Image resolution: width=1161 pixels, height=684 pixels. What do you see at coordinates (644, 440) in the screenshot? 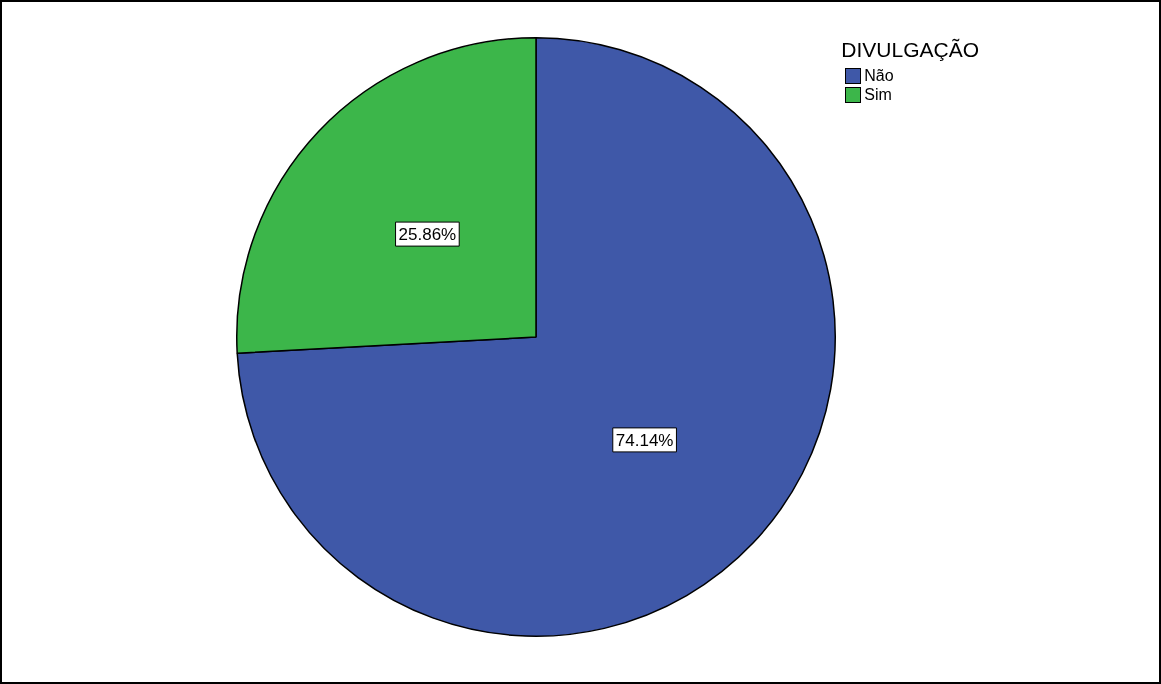
I see `data-label: 74.14%` at bounding box center [644, 440].